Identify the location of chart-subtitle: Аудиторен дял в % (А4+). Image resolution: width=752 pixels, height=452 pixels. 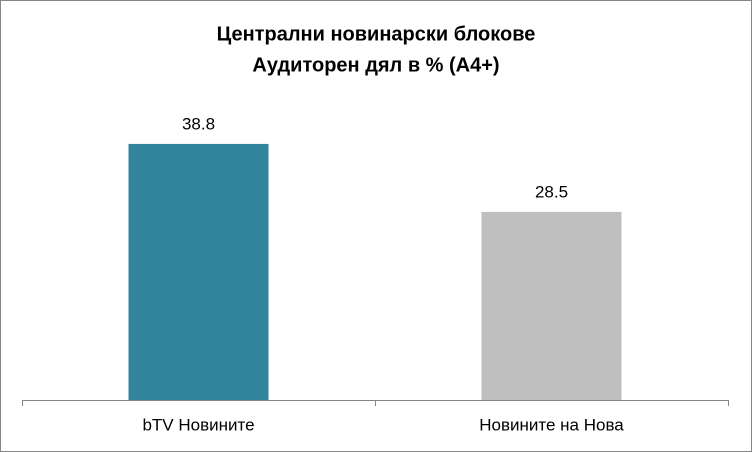
(375, 65).